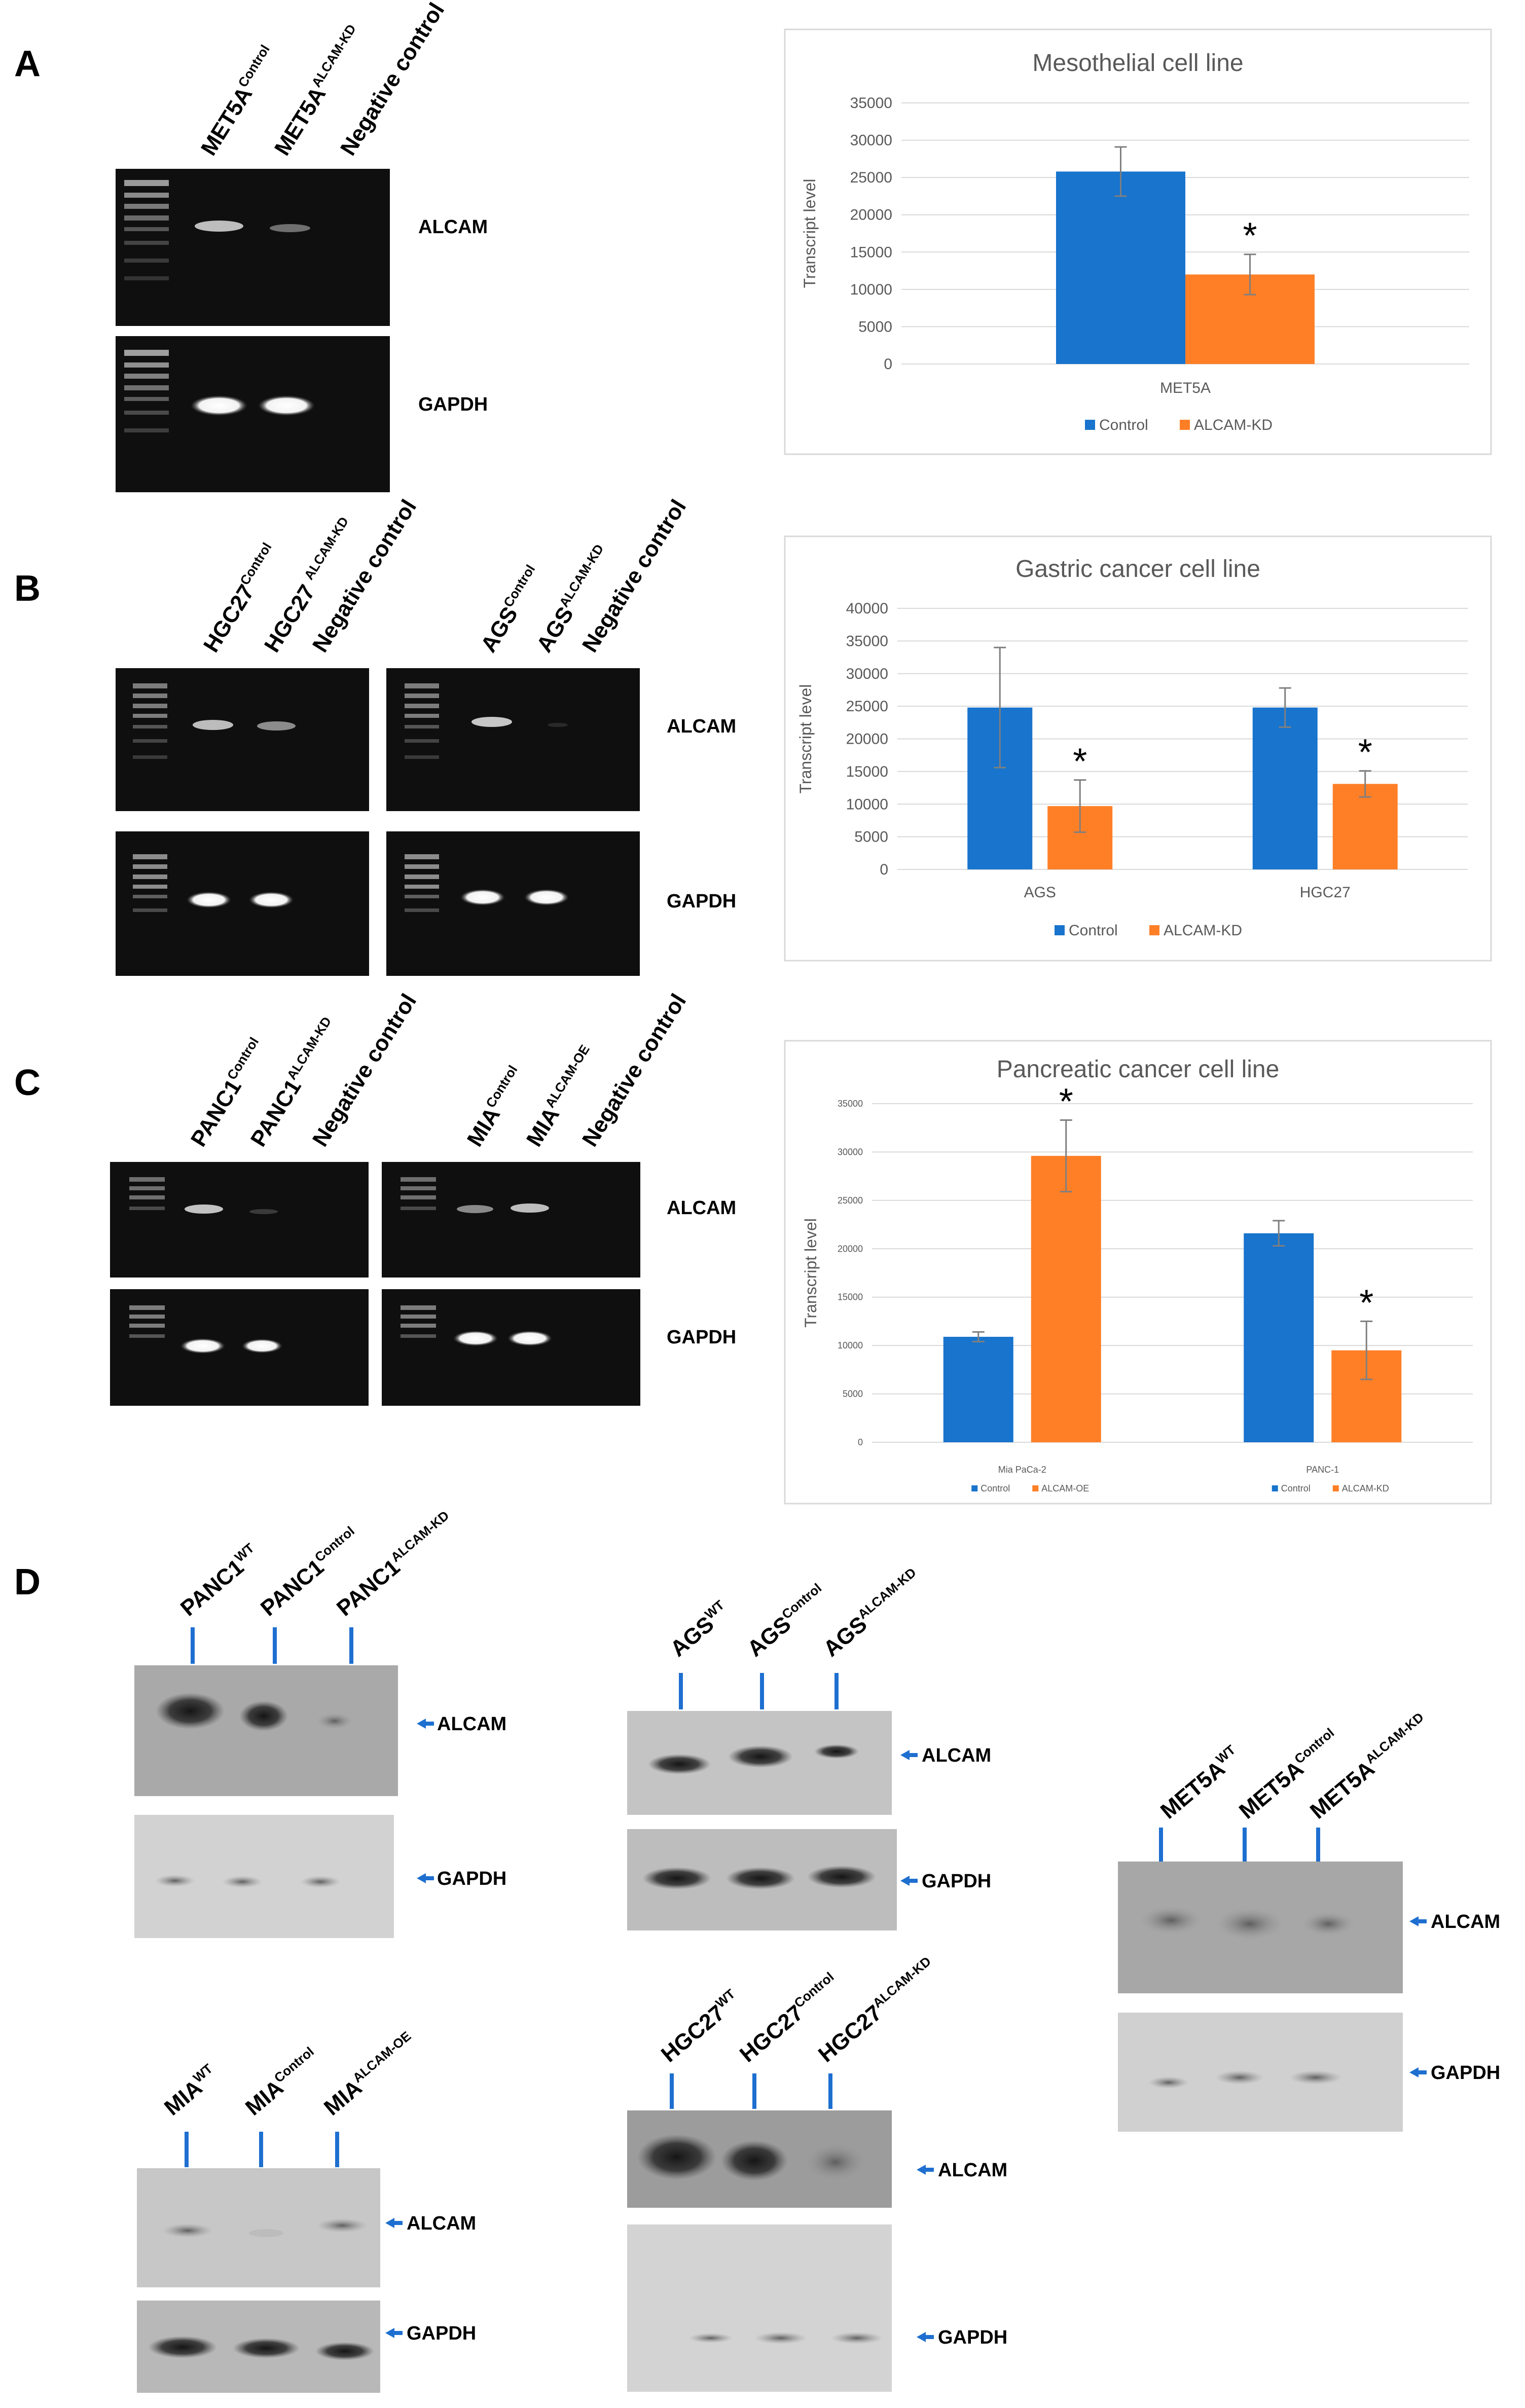  Describe the element at coordinates (1325, 892) in the screenshot. I see `x-tick-label: HGC27` at that location.